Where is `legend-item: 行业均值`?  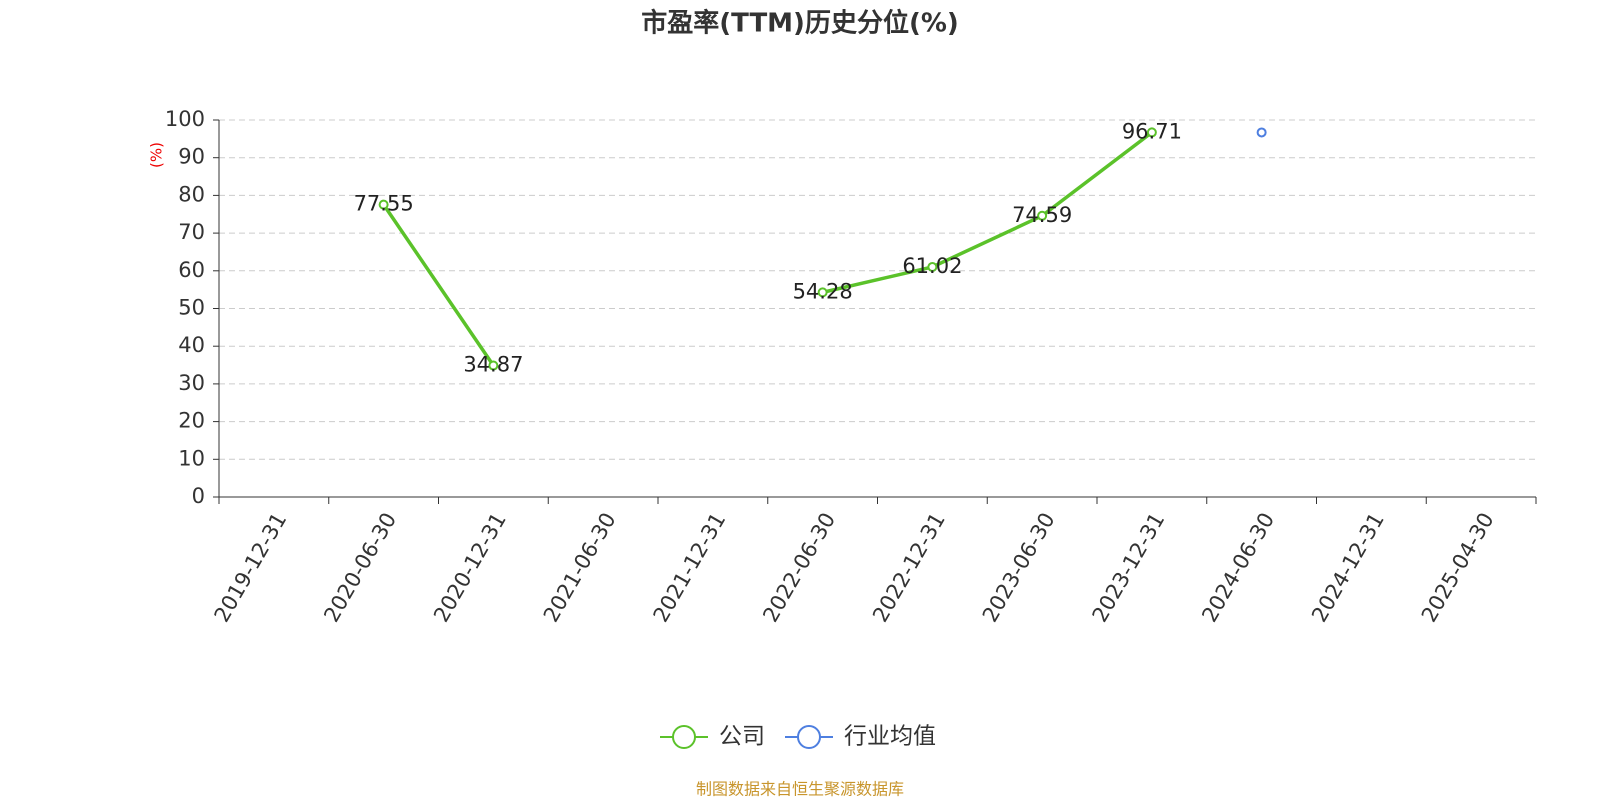 legend-item: 行业均值 is located at coordinates (860, 737).